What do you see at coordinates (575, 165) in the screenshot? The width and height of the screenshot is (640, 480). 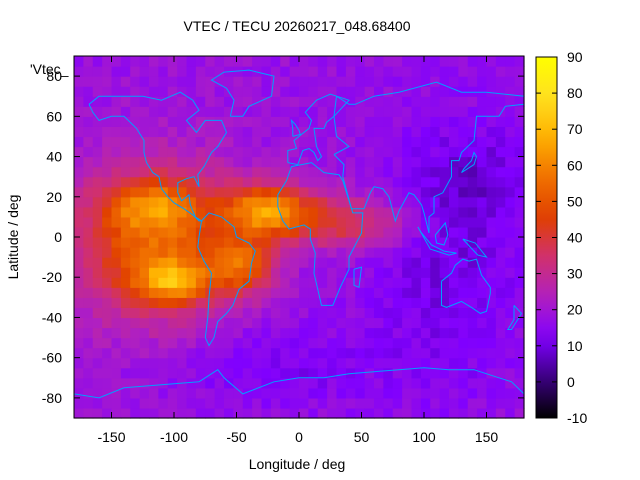 I see `colorbar-tick-label: 60` at bounding box center [575, 165].